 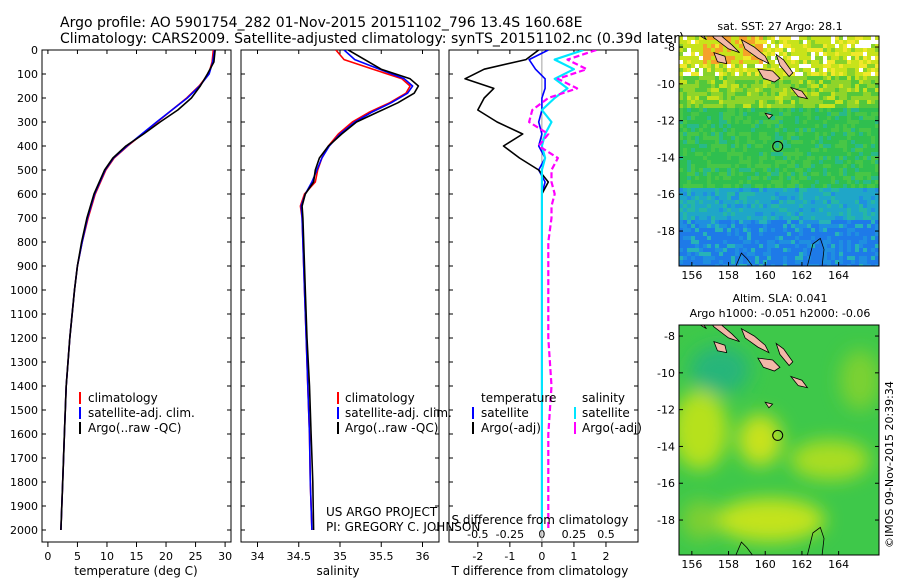 I want to click on x-tick-label: 30, so click(x=225, y=556).